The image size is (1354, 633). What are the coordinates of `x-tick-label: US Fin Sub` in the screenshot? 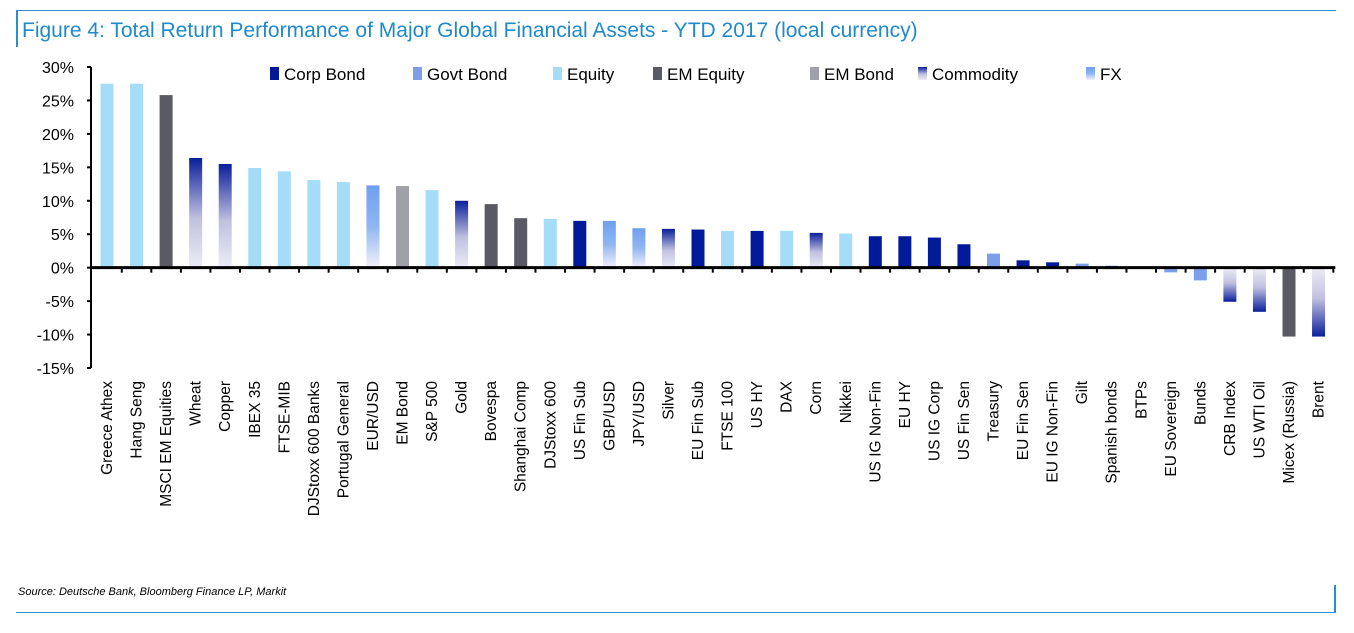 It's located at (580, 420).